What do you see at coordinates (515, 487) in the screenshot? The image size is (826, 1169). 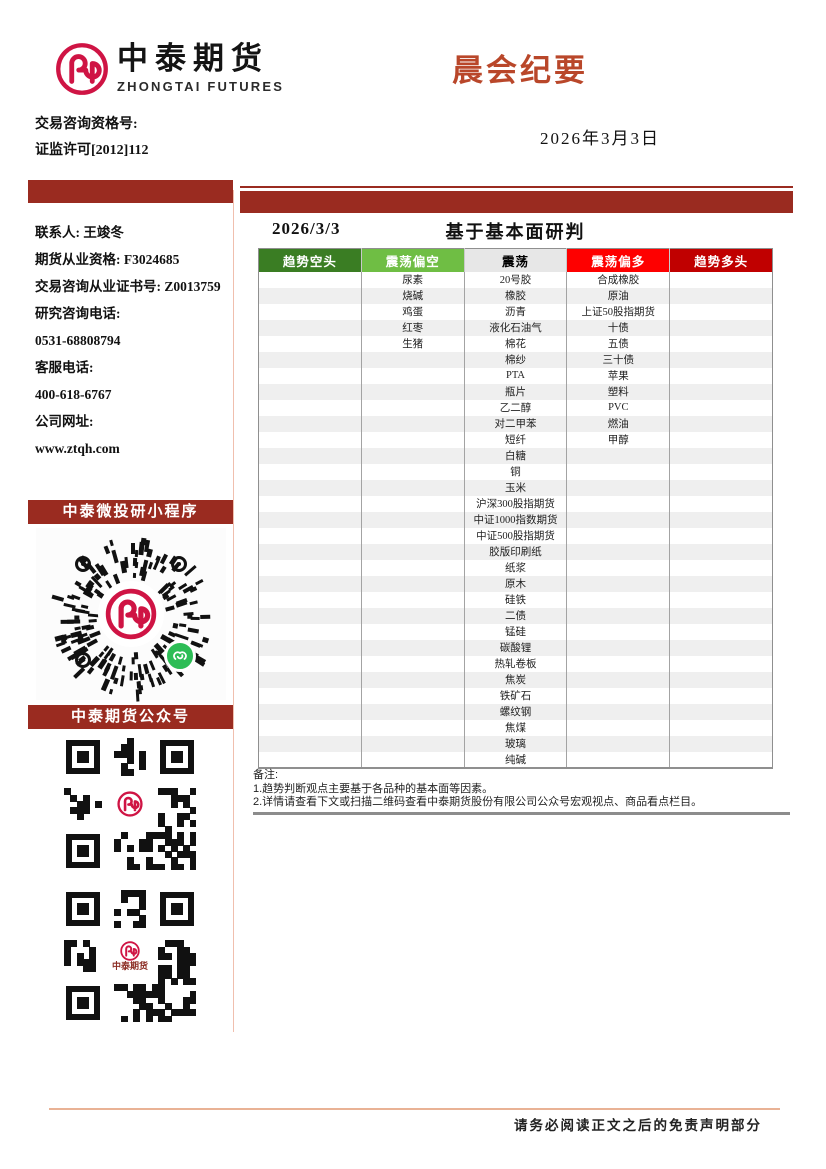 I see `table-row: 玉米` at bounding box center [515, 487].